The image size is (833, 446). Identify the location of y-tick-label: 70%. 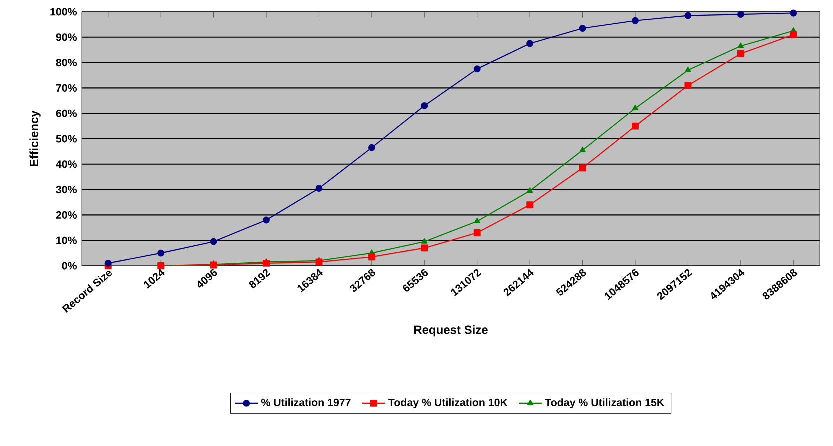
(67, 88).